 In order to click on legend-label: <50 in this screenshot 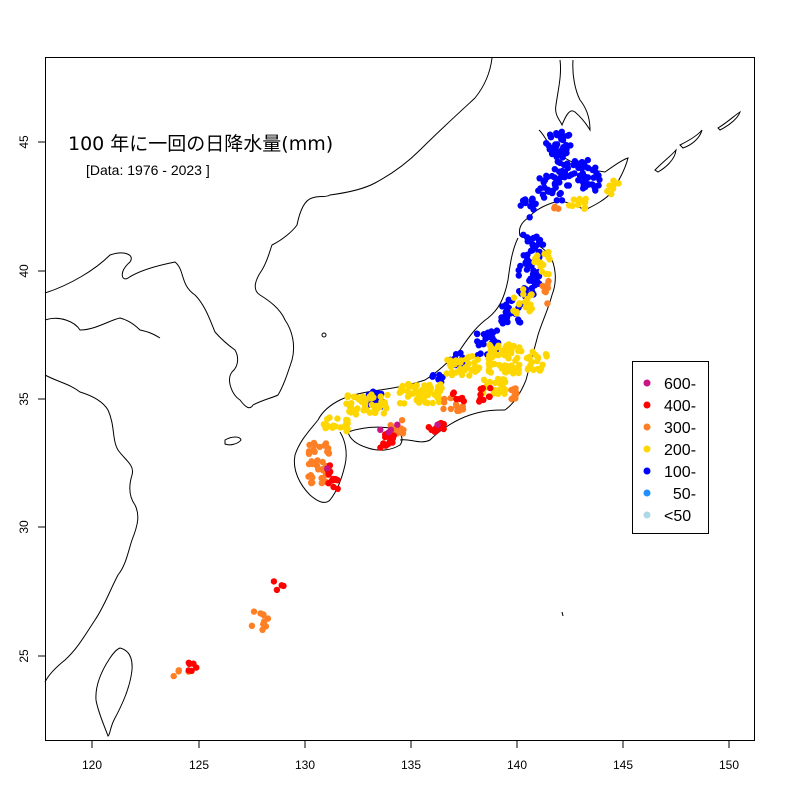, I will do `click(677, 516)`.